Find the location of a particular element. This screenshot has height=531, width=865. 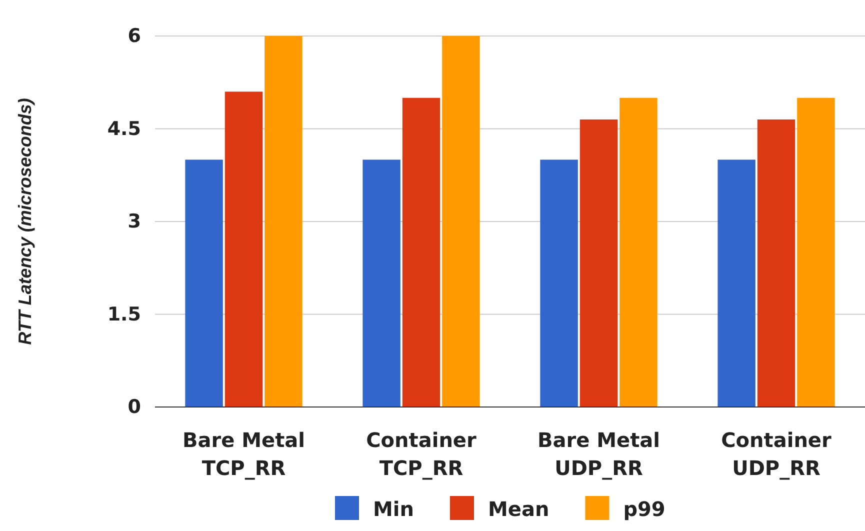

x-tick-label: Container TCP_RR is located at coordinates (421, 454).